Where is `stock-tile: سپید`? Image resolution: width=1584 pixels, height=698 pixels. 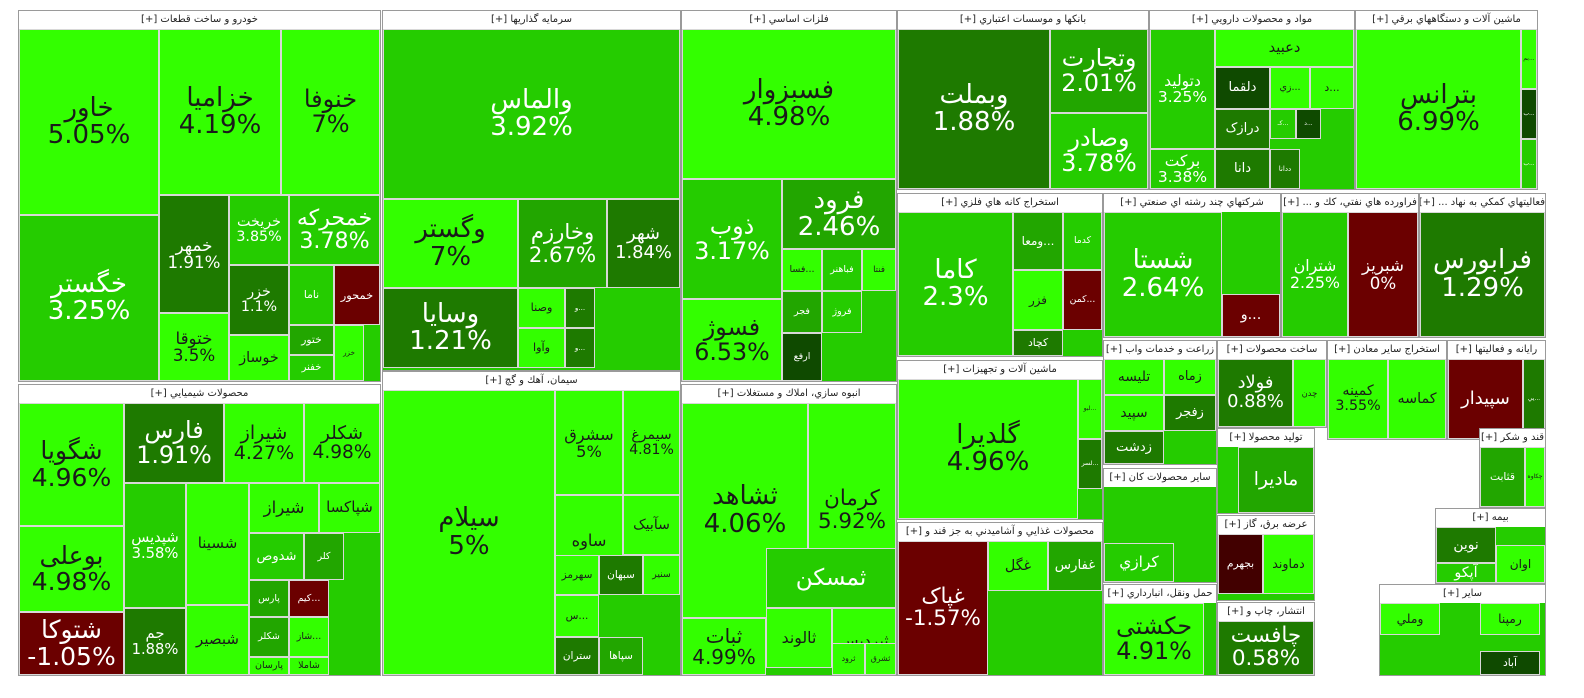 stock-tile: سپید is located at coordinates (1134, 413).